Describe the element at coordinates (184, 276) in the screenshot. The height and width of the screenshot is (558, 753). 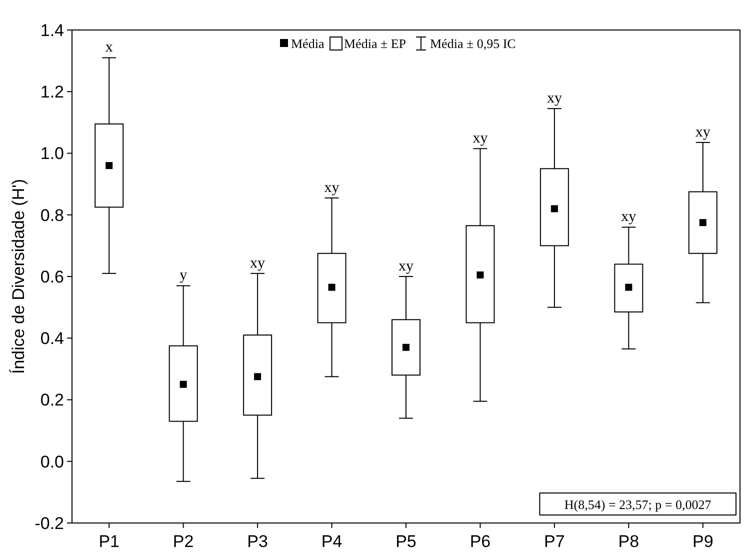
I see `annotation: y` at that location.